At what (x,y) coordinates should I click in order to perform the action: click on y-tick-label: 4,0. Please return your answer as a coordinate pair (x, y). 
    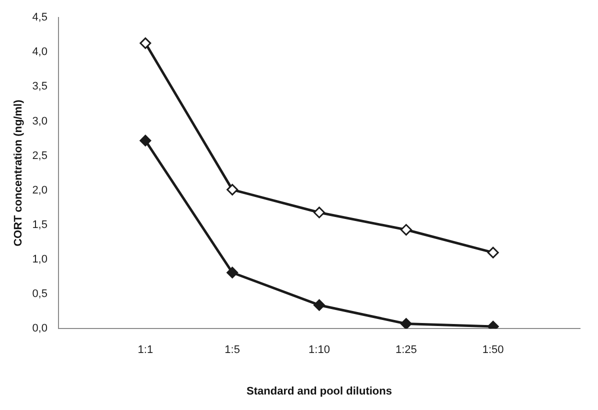
    Looking at the image, I should click on (40, 52).